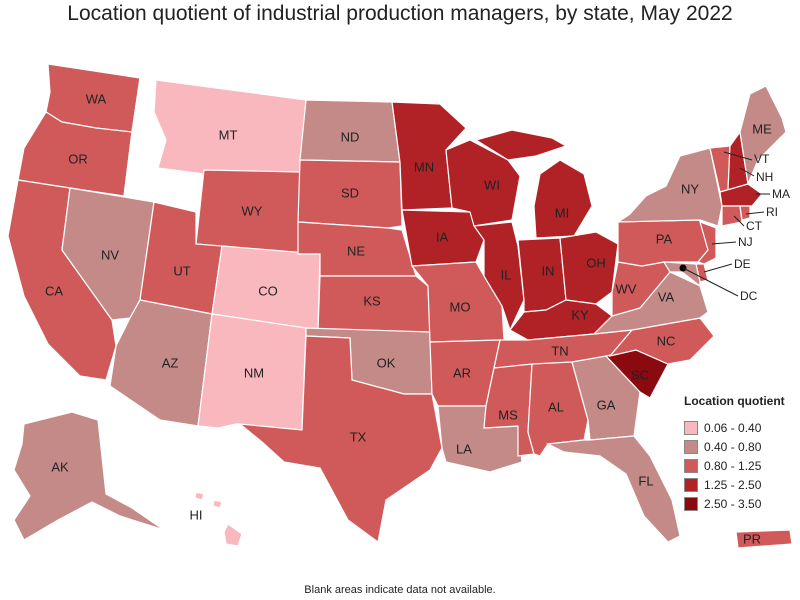  What do you see at coordinates (733, 503) in the screenshot?
I see `legend-label: 2.50 - 3.50` at bounding box center [733, 503].